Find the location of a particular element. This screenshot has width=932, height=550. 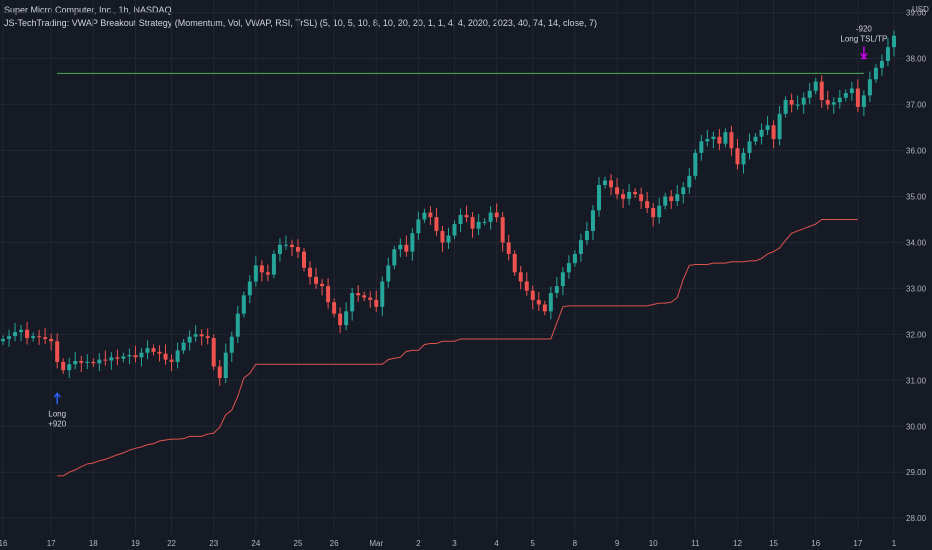

x-tick-label: 23 is located at coordinates (213, 543).